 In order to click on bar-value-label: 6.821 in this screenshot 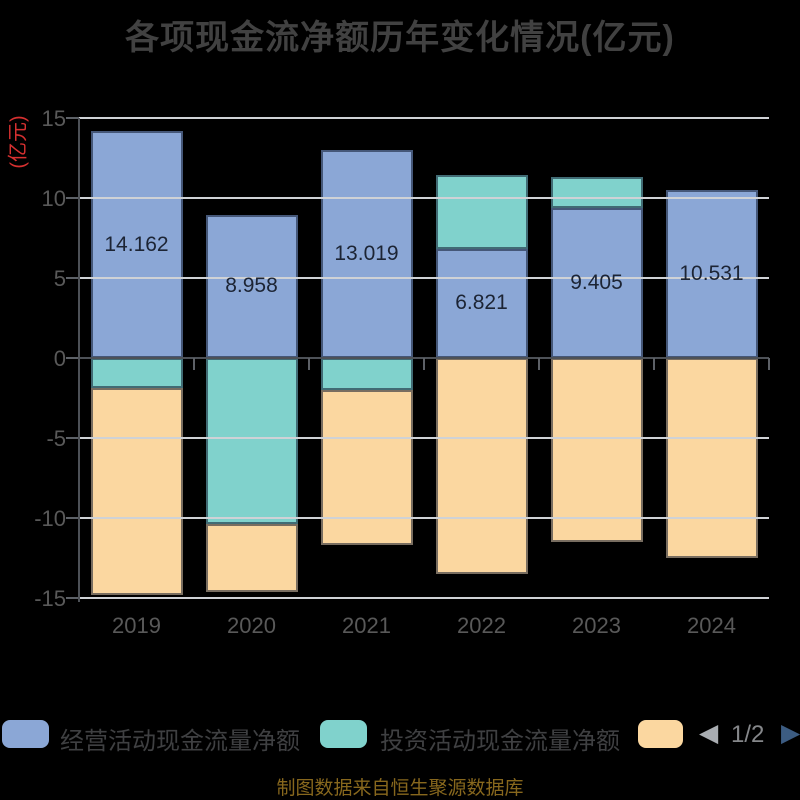, I will do `click(481, 303)`.